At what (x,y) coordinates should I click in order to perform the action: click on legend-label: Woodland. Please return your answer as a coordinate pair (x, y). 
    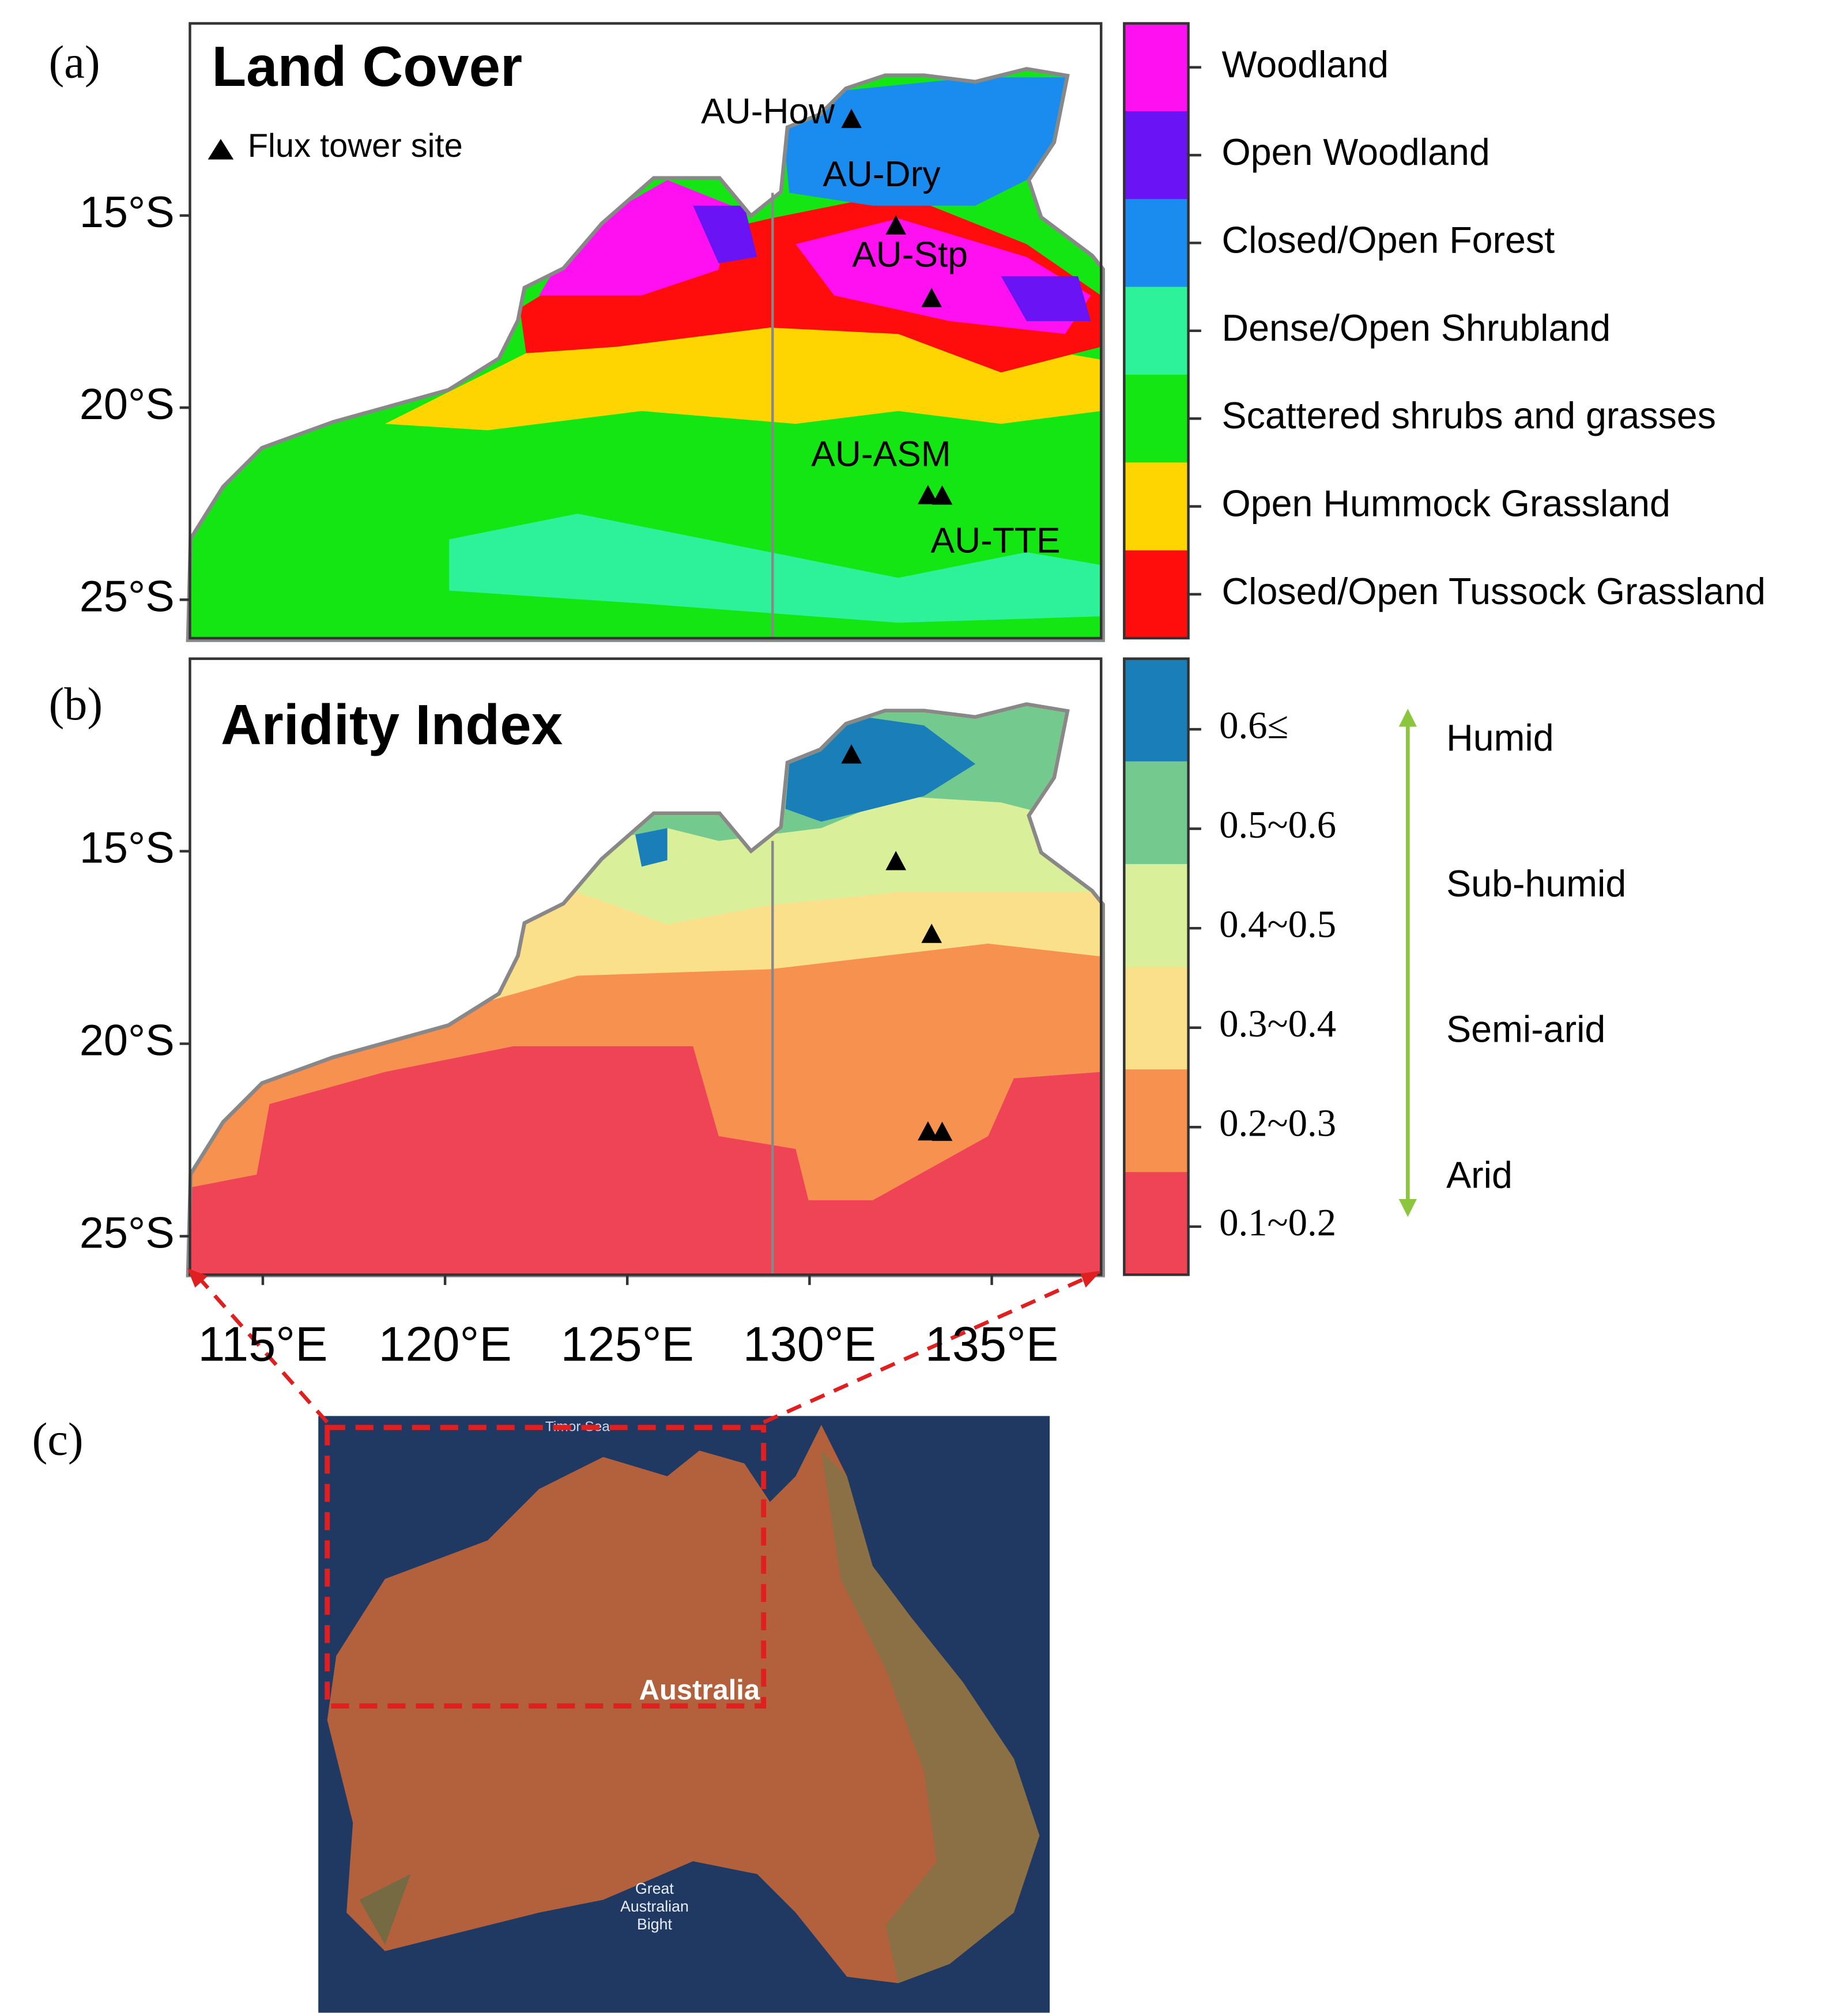
    Looking at the image, I should click on (1305, 64).